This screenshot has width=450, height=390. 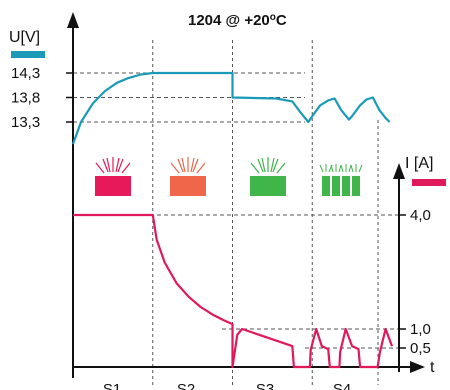 I want to click on pulse-maintenance-icon, so click(x=341, y=180).